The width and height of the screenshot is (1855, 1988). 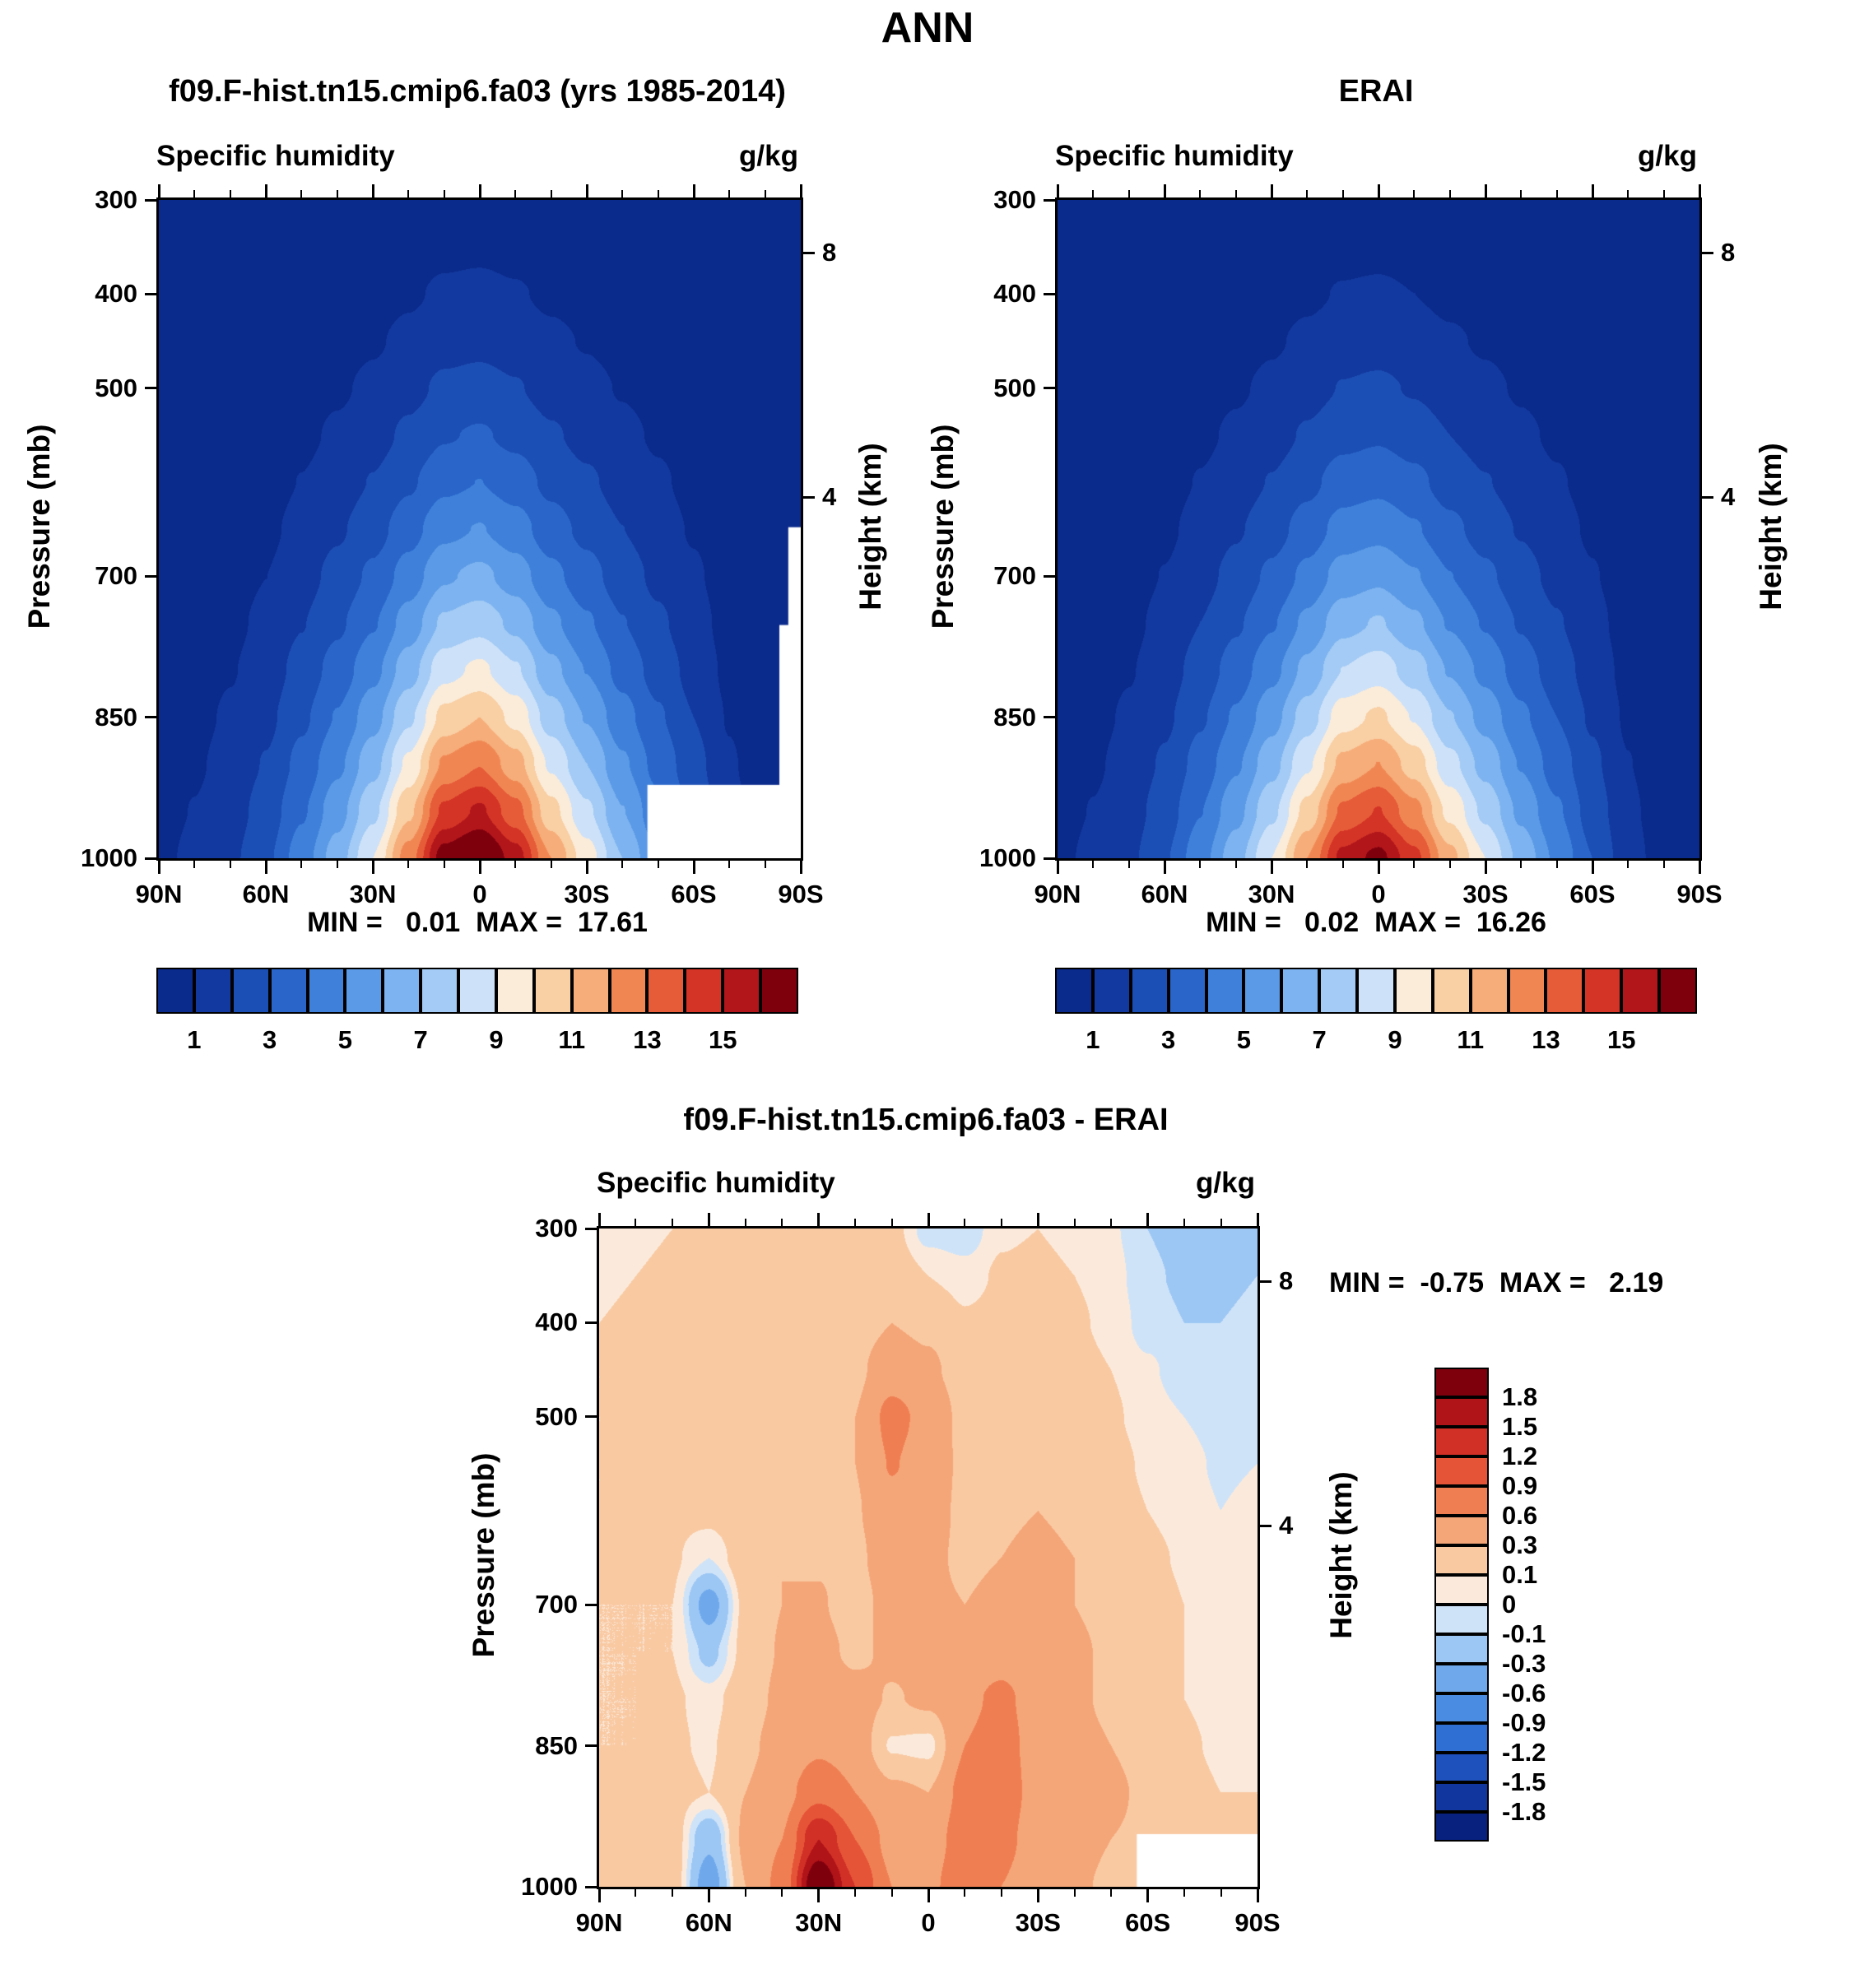 What do you see at coordinates (556, 1322) in the screenshot?
I see `pressure-tick-label: 400` at bounding box center [556, 1322].